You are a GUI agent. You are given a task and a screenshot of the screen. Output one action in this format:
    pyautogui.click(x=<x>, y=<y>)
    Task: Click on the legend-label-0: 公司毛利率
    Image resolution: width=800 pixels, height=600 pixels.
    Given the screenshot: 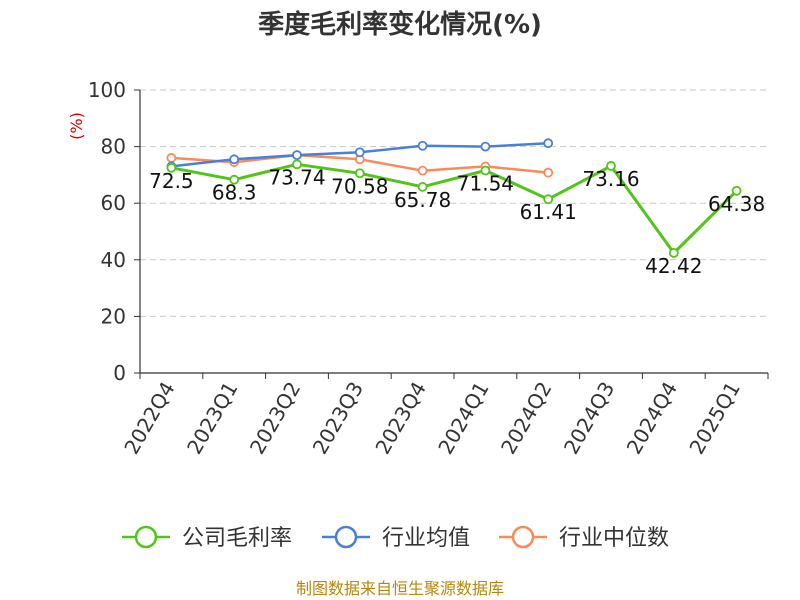 What is the action you would take?
    pyautogui.click(x=237, y=538)
    